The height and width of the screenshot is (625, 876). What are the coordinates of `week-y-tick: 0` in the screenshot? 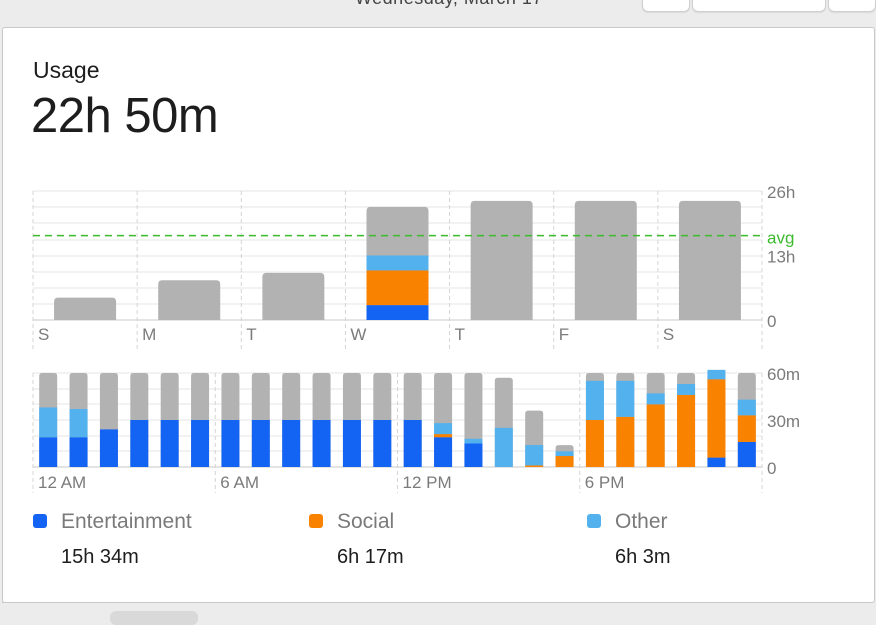 It's located at (771, 321).